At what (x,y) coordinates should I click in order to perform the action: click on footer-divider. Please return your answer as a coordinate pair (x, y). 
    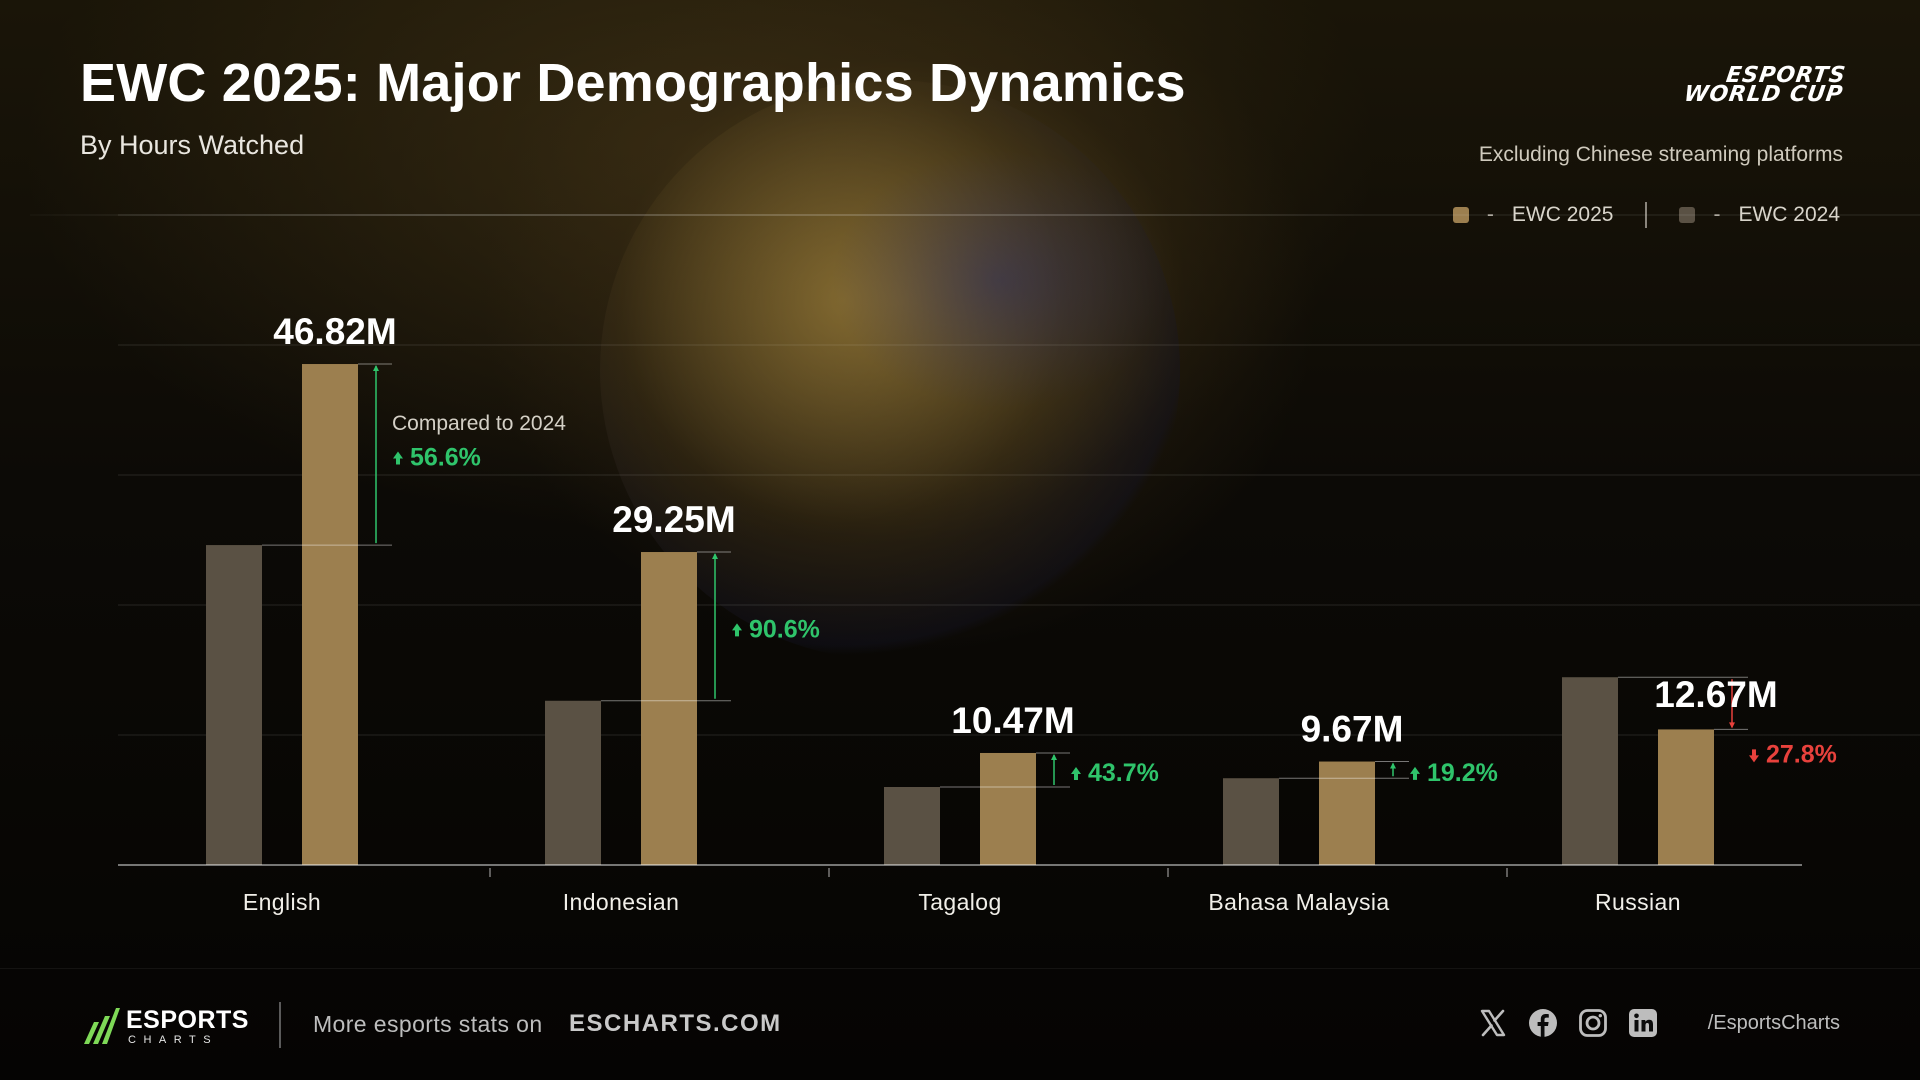
    Looking at the image, I should click on (280, 1025).